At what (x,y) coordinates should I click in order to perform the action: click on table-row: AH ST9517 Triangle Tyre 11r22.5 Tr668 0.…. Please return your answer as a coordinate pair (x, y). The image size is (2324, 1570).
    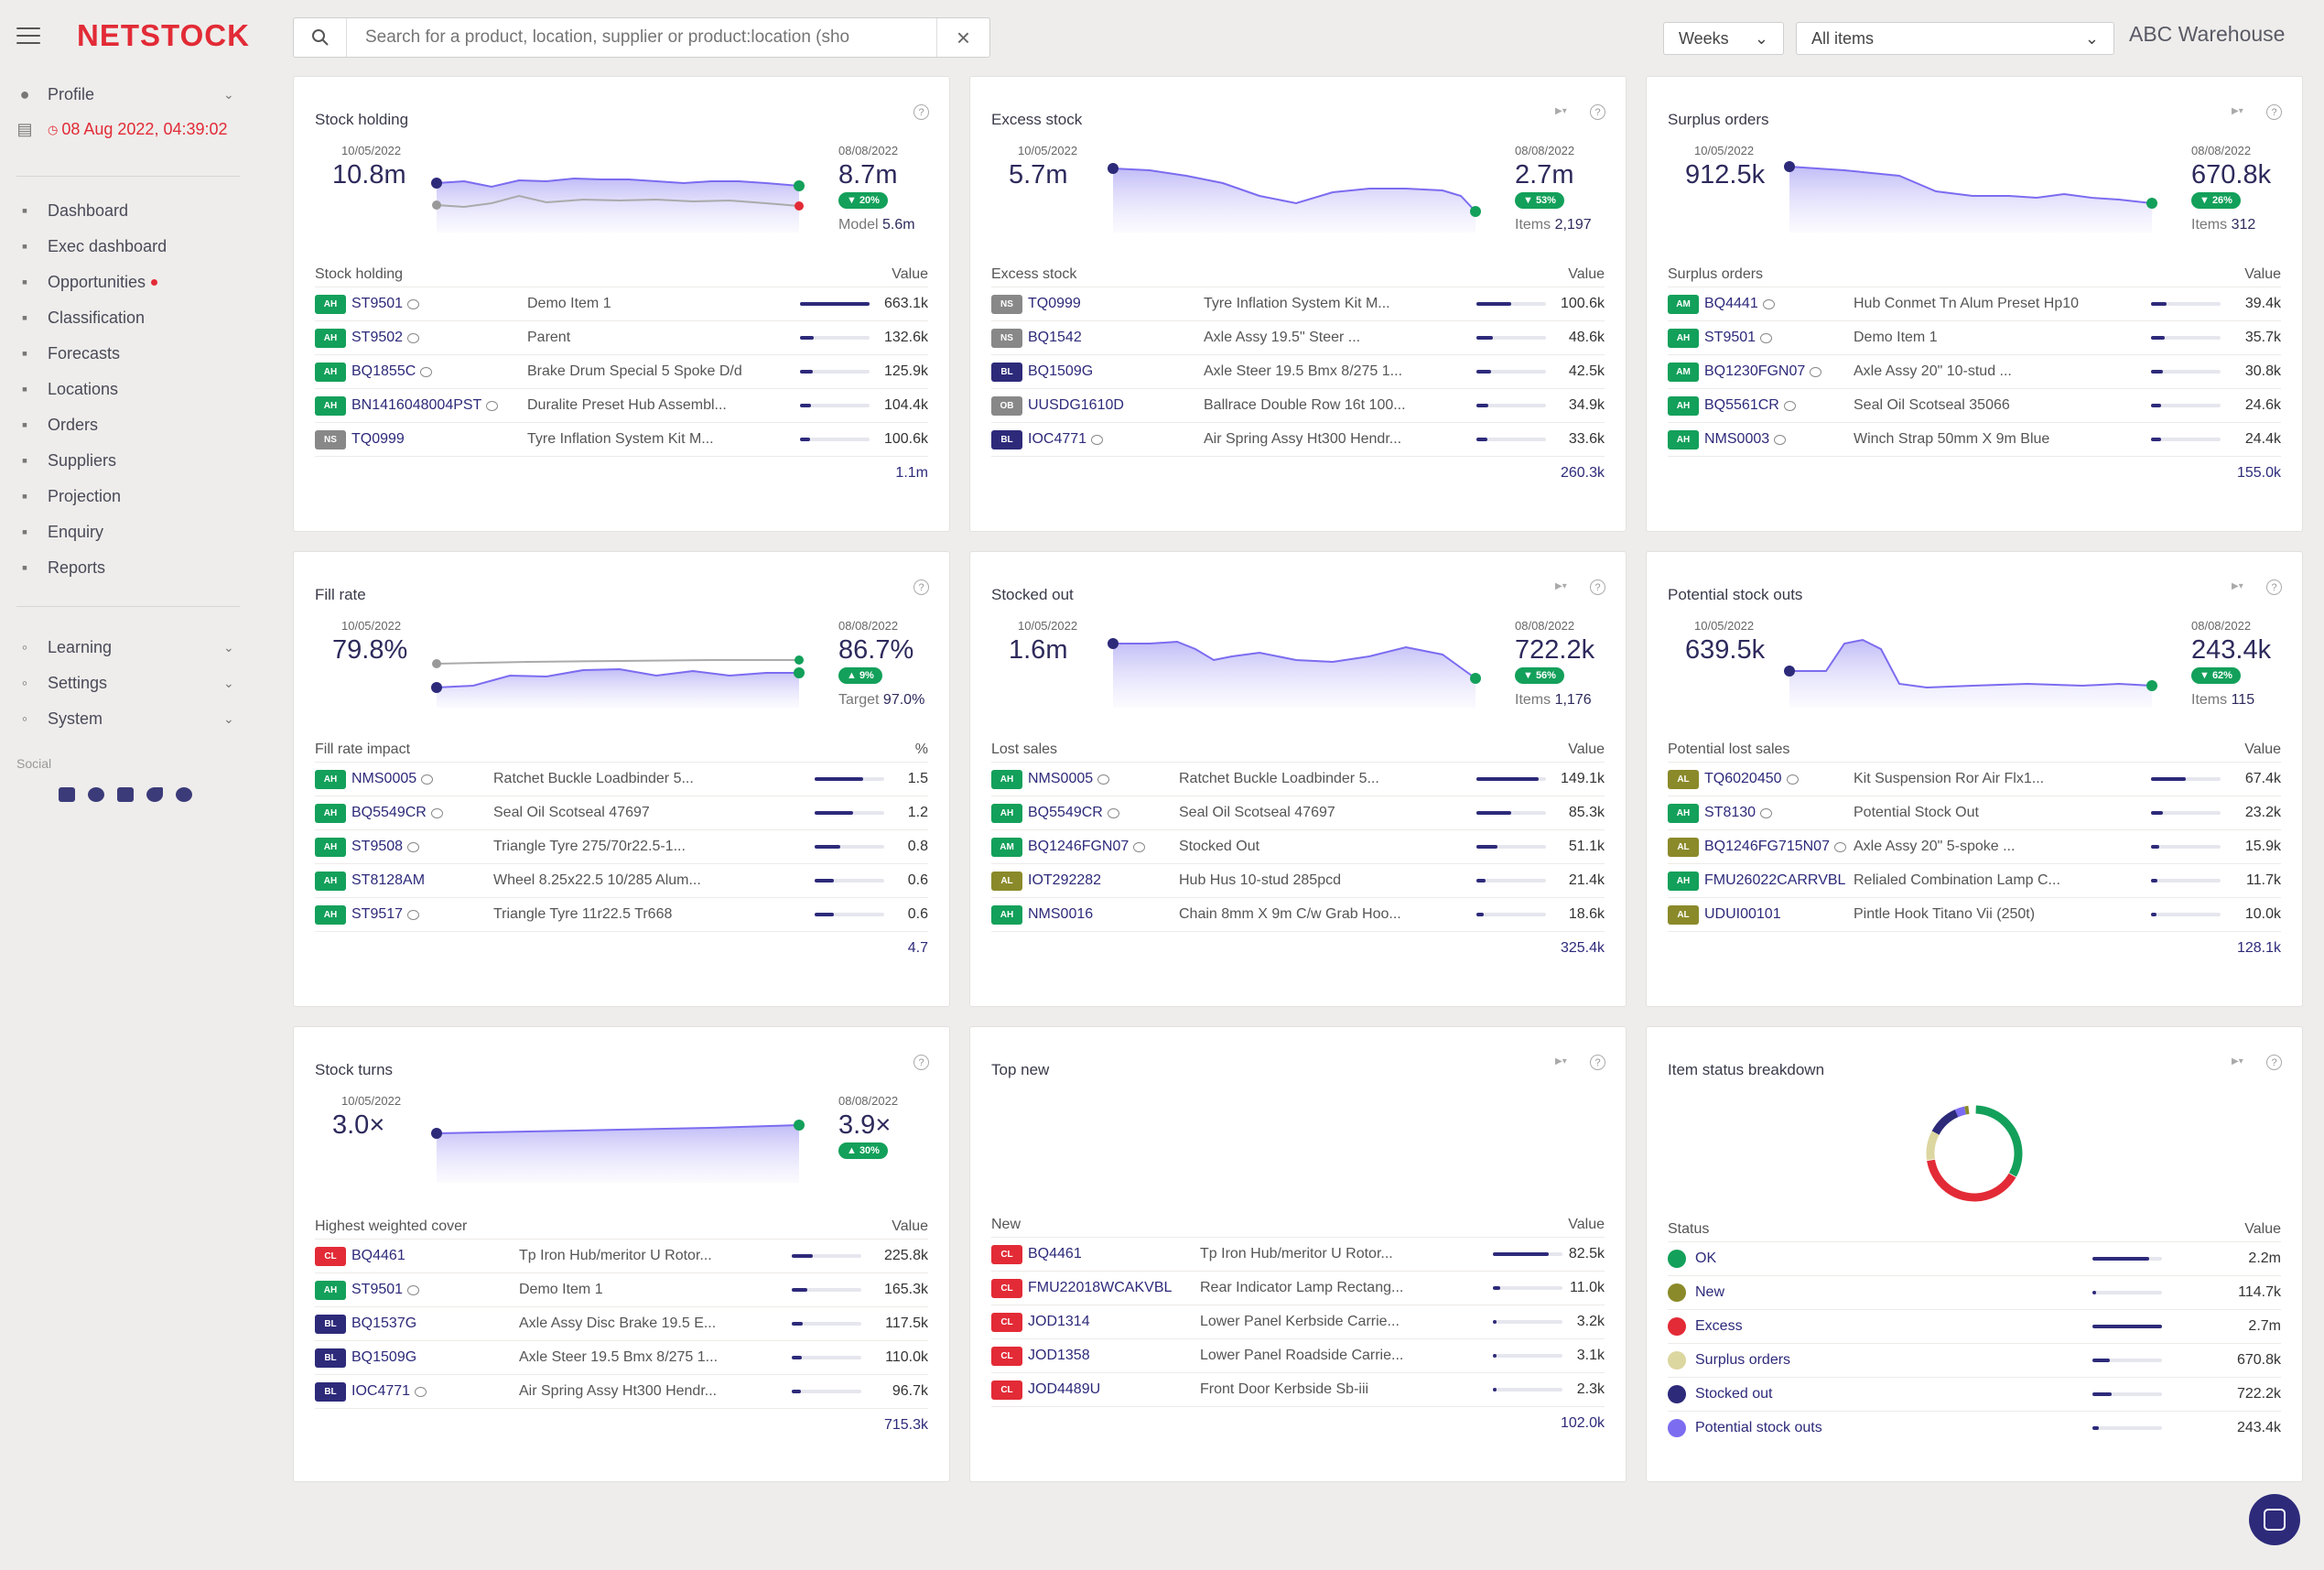
    Looking at the image, I should click on (621, 914).